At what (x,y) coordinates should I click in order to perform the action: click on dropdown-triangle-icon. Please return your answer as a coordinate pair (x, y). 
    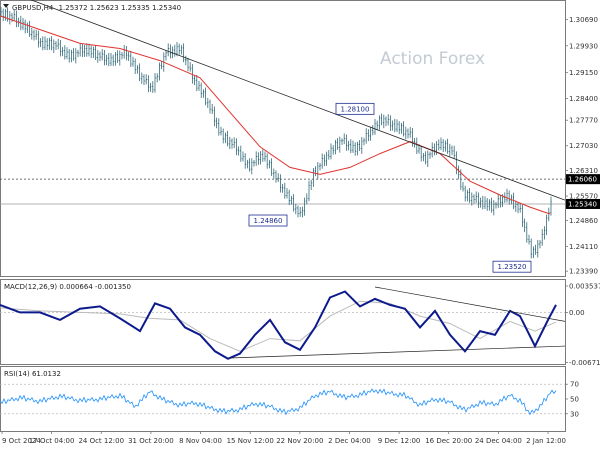
    Looking at the image, I should click on (6, 6).